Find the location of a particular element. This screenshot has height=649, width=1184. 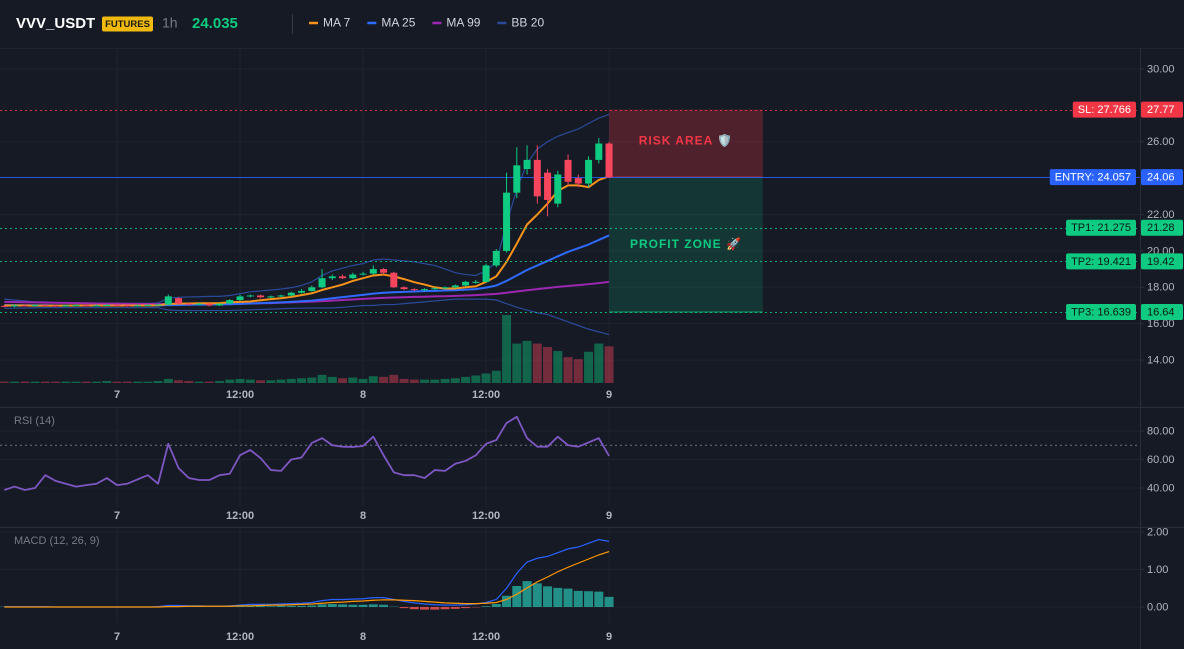

y-tick-label: 2.00 is located at coordinates (1157, 532).